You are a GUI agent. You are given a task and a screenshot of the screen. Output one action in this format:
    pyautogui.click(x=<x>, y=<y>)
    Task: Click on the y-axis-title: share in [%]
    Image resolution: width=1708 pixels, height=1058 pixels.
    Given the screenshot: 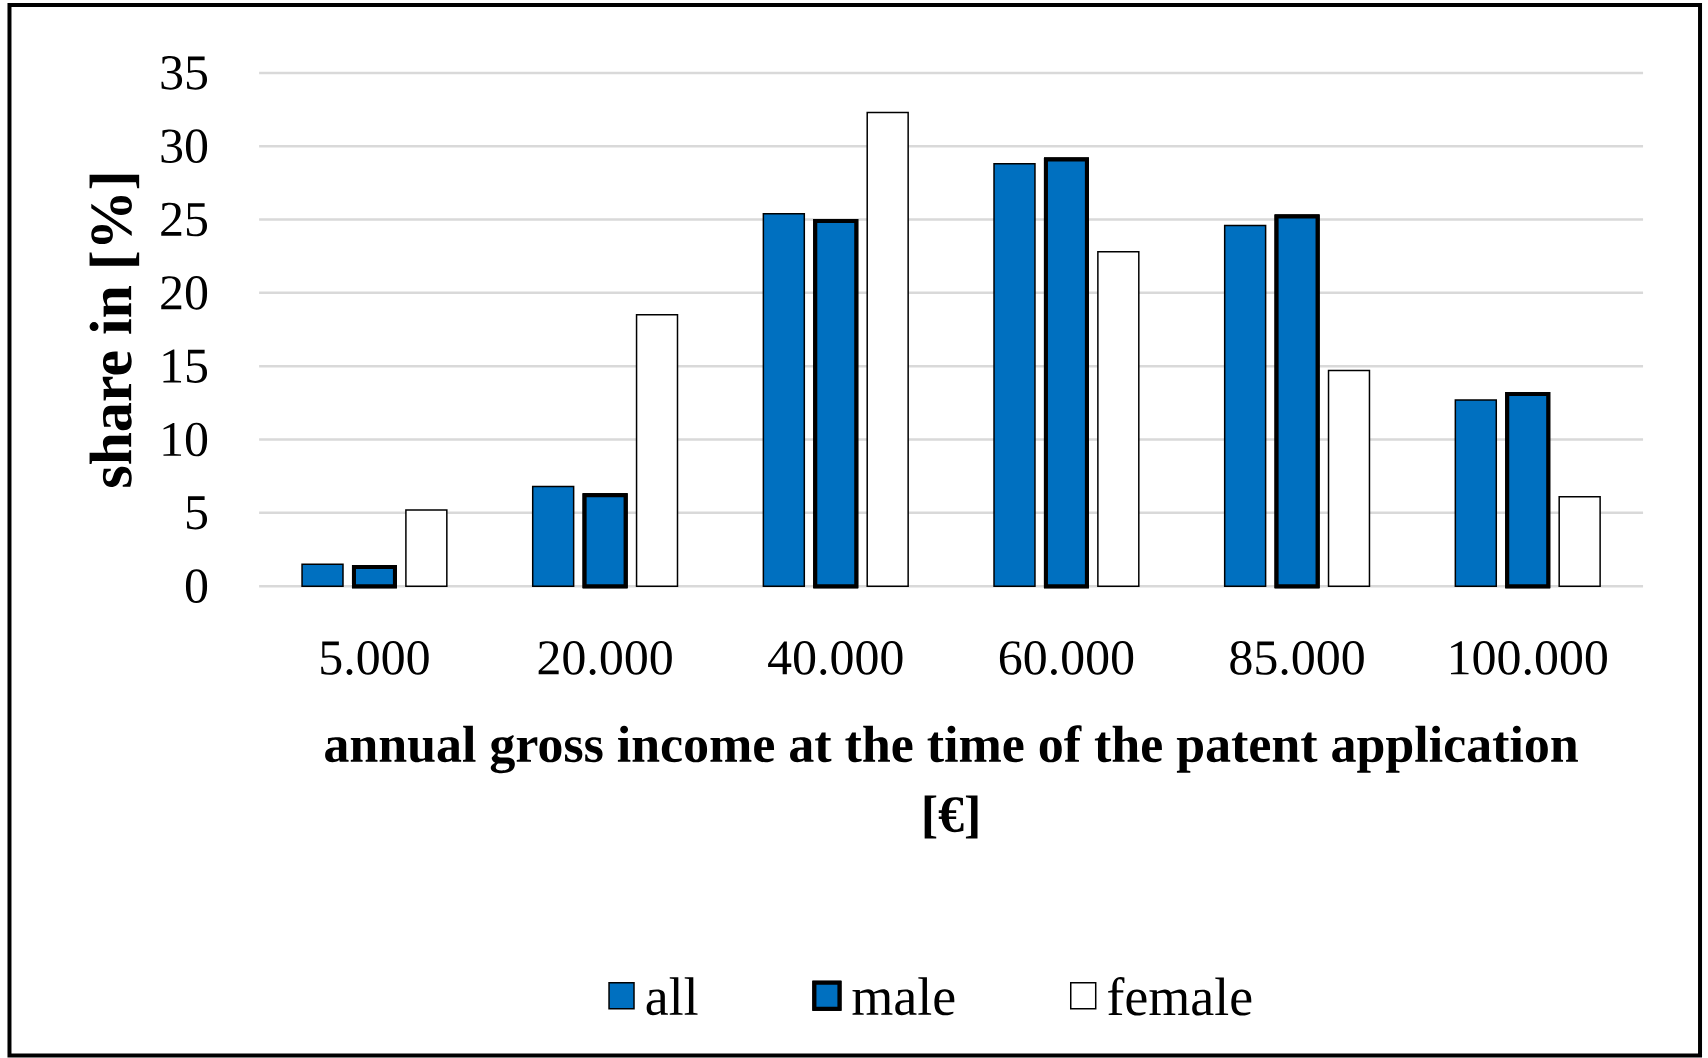 What is the action you would take?
    pyautogui.click(x=114, y=330)
    